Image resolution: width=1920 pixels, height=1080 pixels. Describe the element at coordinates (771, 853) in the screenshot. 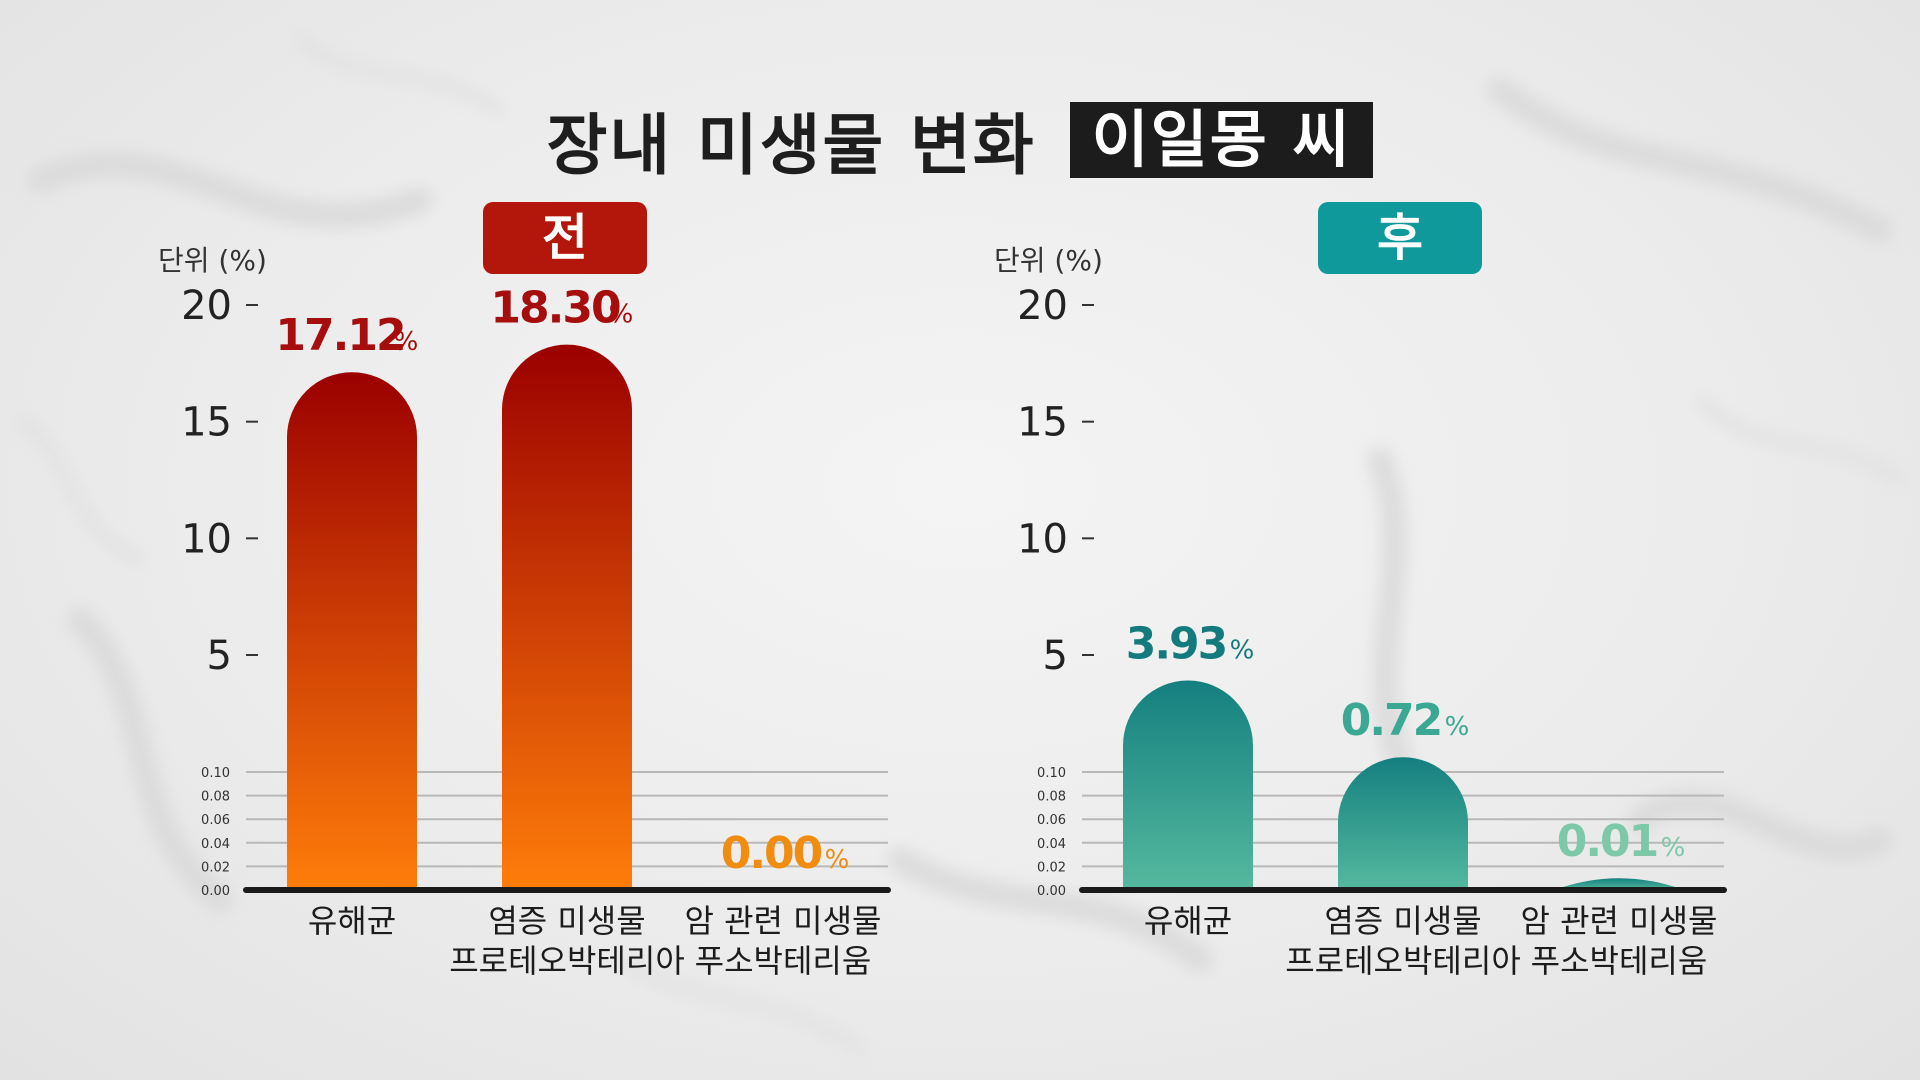

I see `bar-data-label: 0.00` at that location.